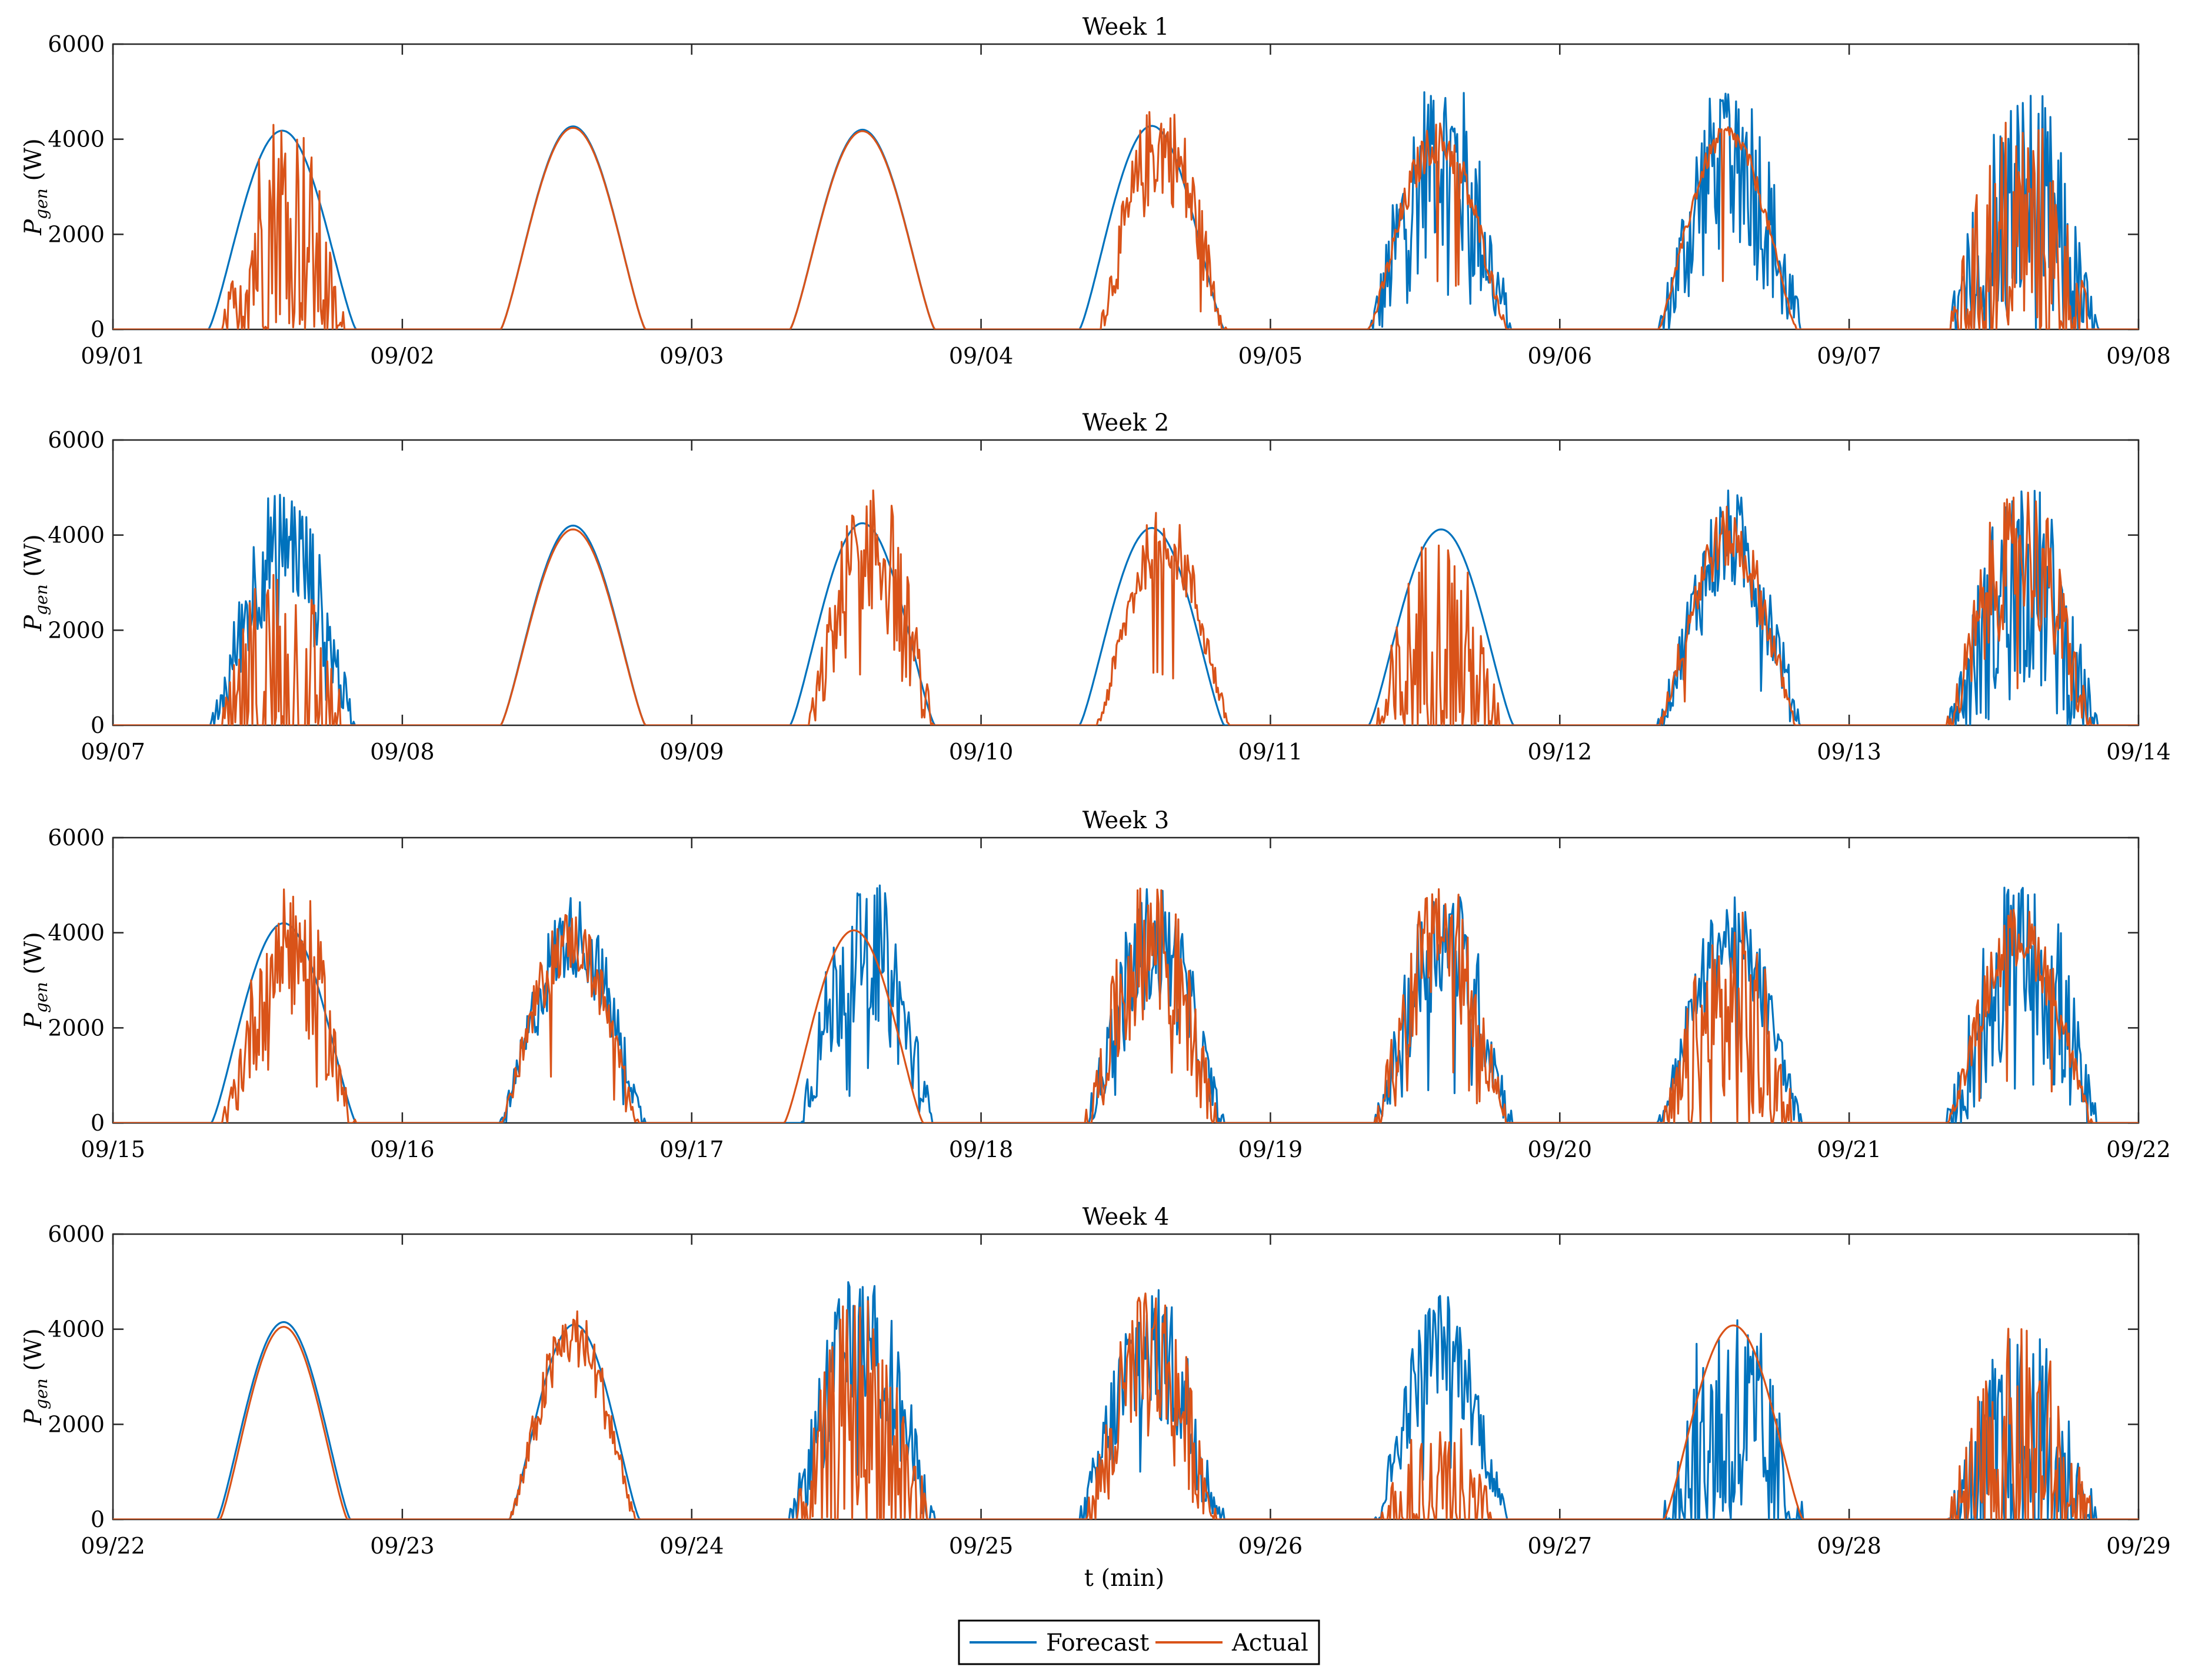 This screenshot has height=1680, width=2185. Describe the element at coordinates (692, 356) in the screenshot. I see `x-tick-label: 09/03` at that location.